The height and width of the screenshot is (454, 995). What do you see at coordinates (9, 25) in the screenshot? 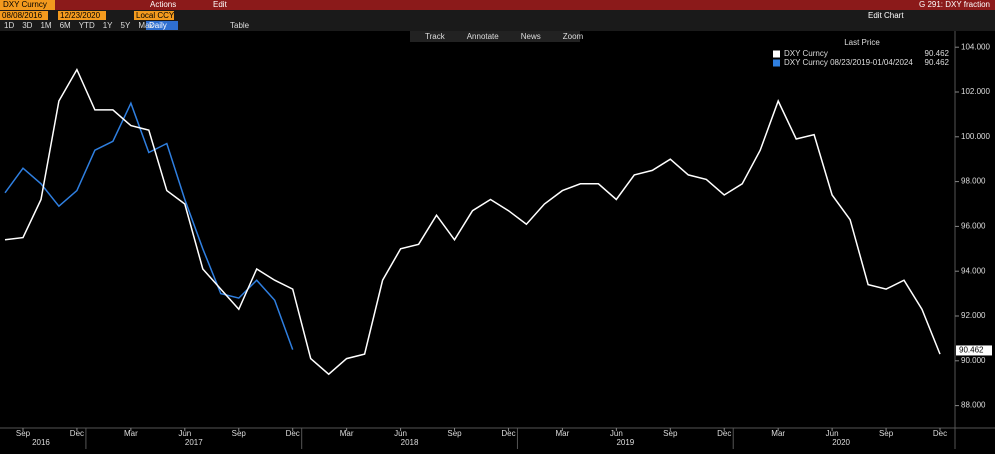
I see `period-button: 1D` at bounding box center [9, 25].